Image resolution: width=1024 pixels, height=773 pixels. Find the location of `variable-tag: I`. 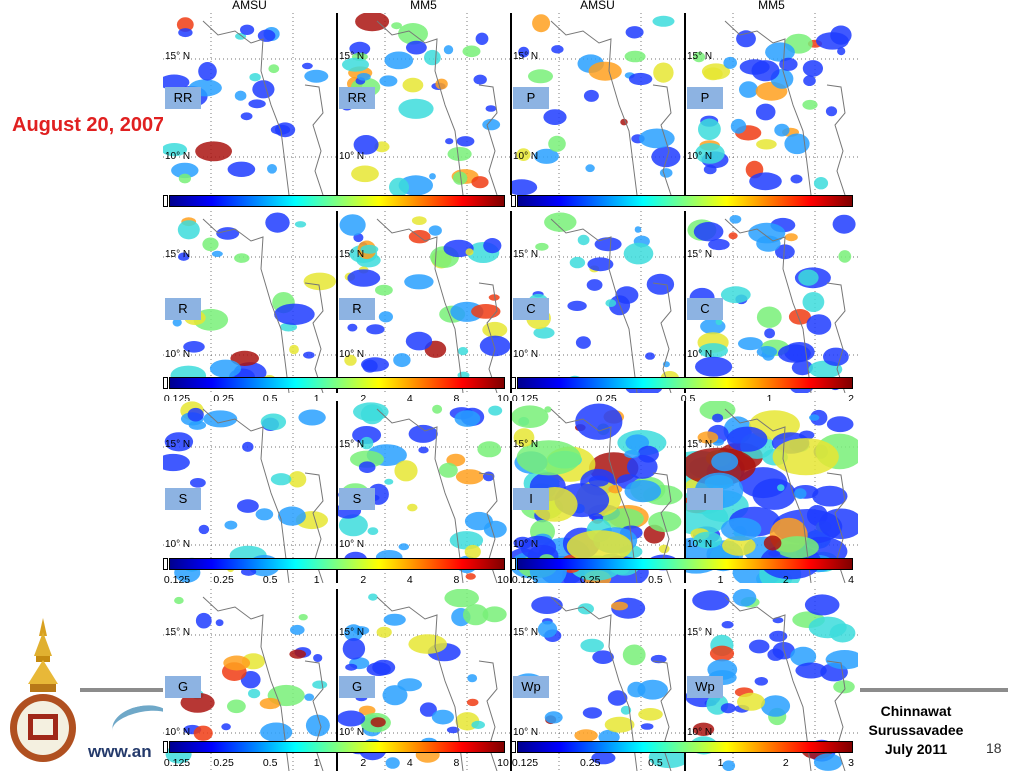

variable-tag: I is located at coordinates (531, 499).